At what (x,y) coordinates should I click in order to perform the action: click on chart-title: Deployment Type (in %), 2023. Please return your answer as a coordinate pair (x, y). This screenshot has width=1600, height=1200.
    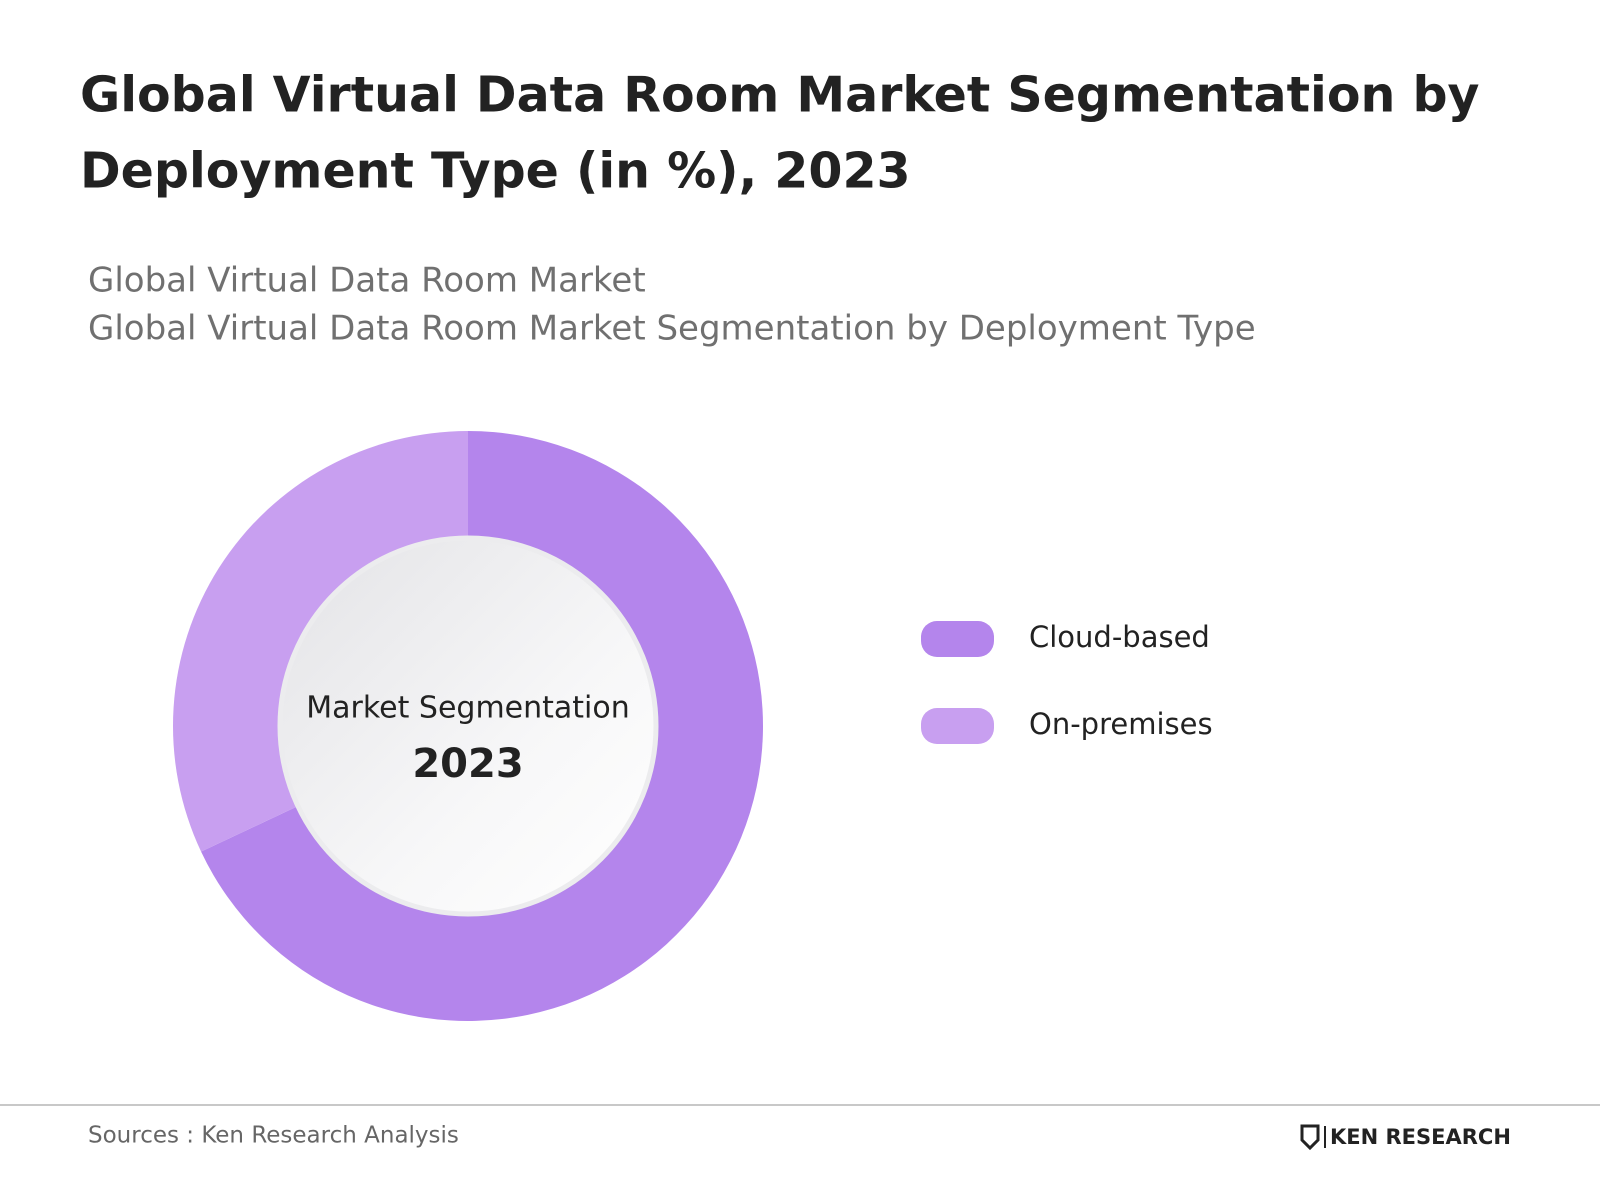
    Looking at the image, I should click on (495, 171).